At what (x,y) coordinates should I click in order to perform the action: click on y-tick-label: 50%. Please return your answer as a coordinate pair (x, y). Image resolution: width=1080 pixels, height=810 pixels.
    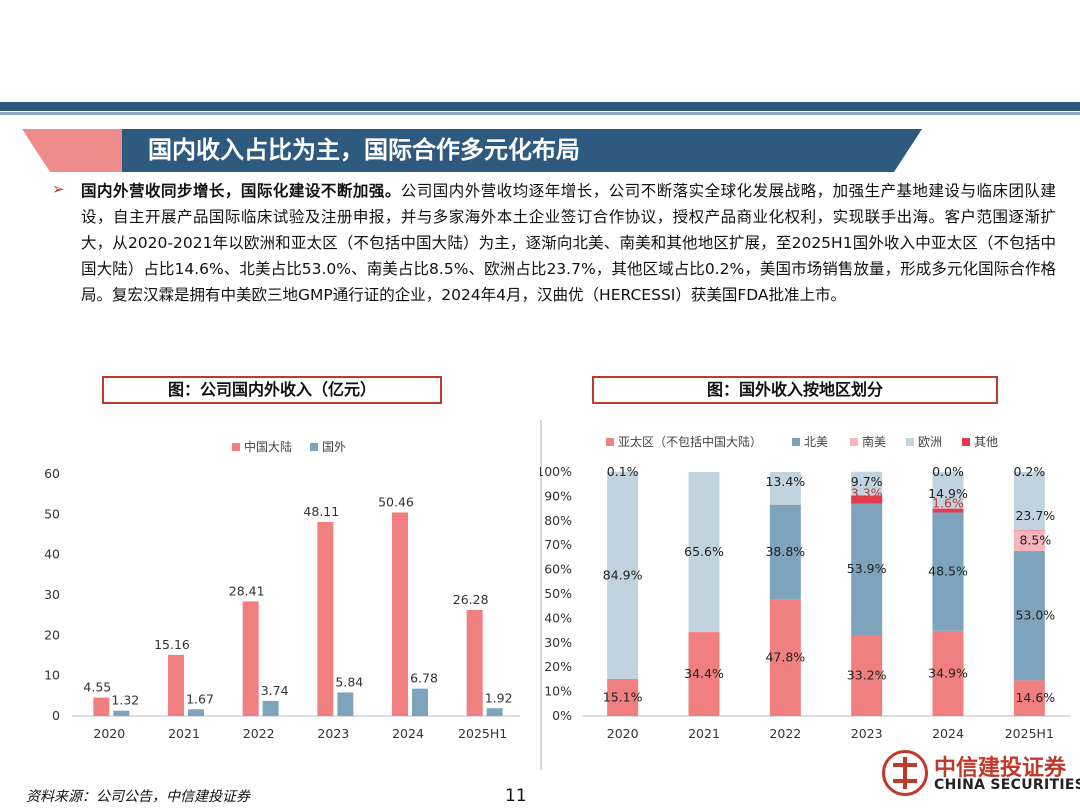
    Looking at the image, I should click on (558, 593).